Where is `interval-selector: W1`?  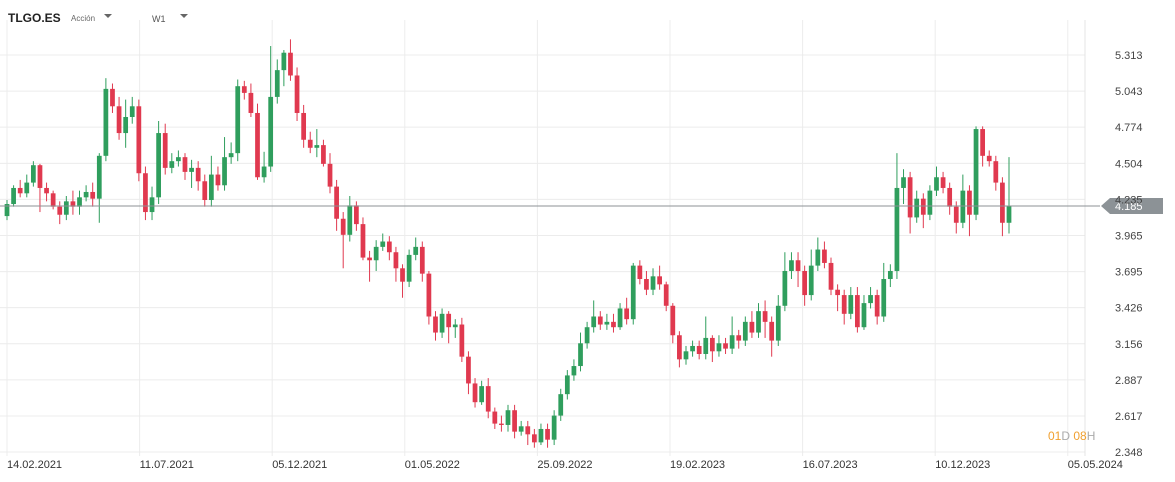 interval-selector: W1 is located at coordinates (159, 19).